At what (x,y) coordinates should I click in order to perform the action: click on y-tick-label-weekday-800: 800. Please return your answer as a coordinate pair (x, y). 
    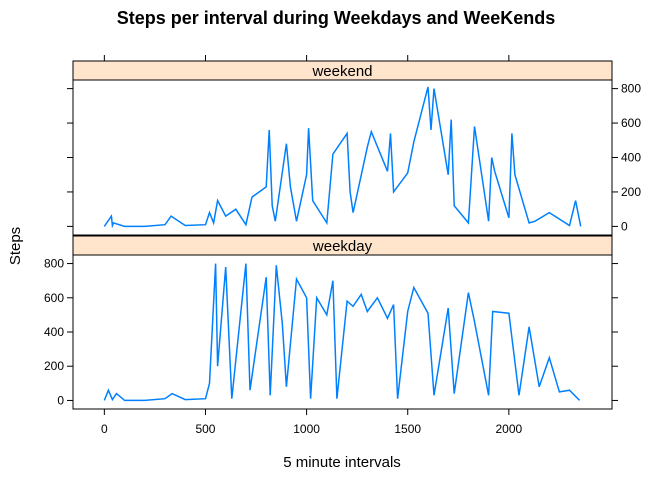
    Looking at the image, I should click on (54, 264).